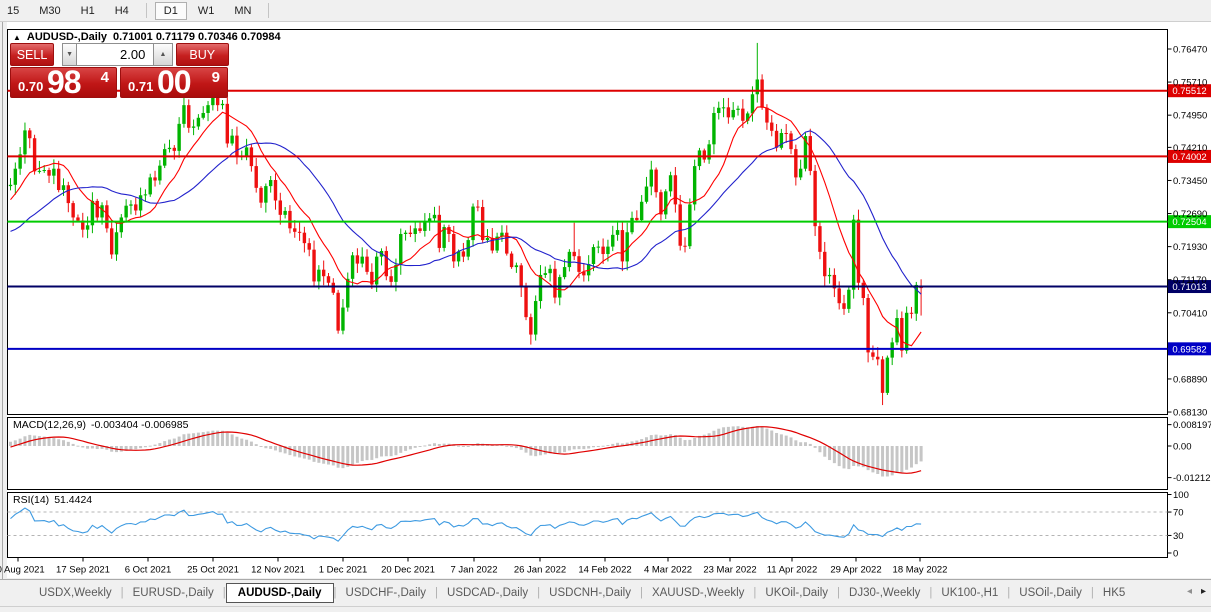 The image size is (1211, 612). What do you see at coordinates (1189, 591) in the screenshot?
I see `tab-scroll-left-icon: ◂` at bounding box center [1189, 591].